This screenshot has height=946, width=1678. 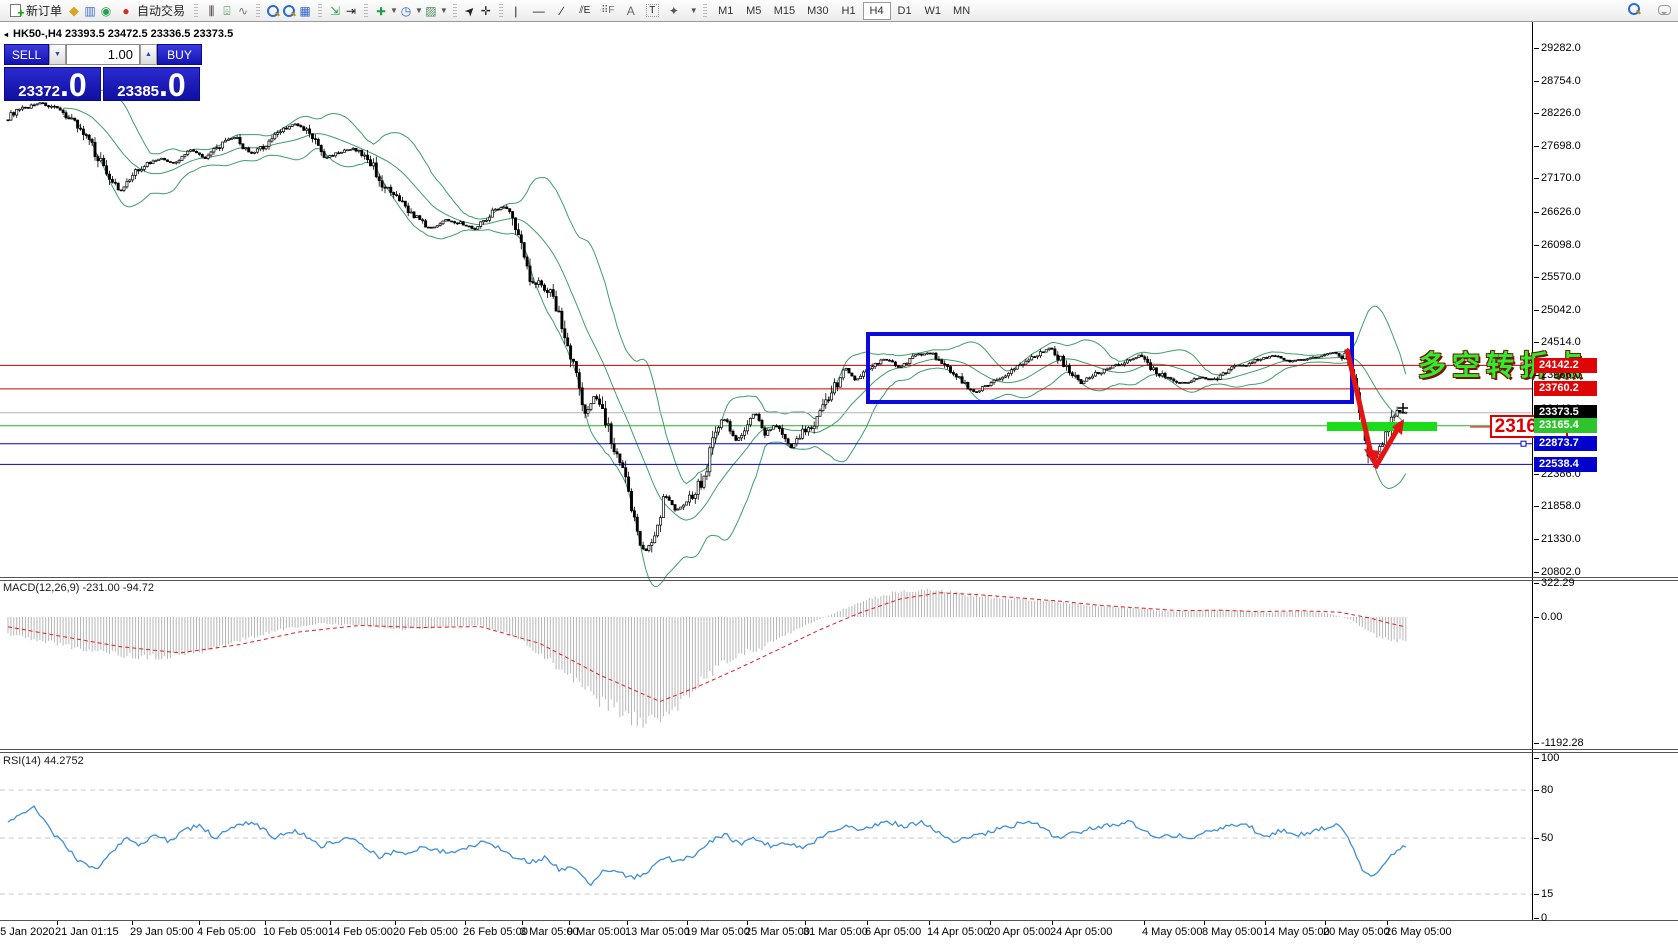 What do you see at coordinates (1359, 403) in the screenshot?
I see `breakdown-arrow` at bounding box center [1359, 403].